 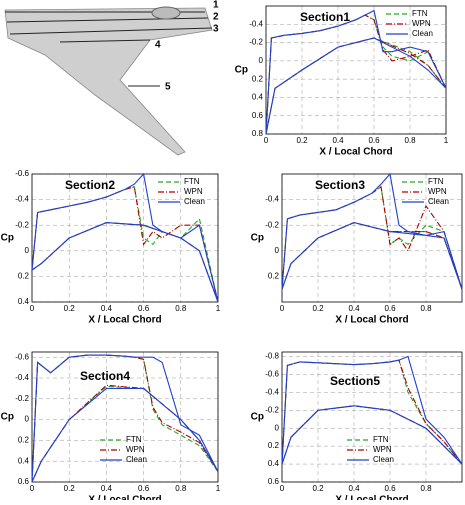 I want to click on chart-title: Section4, so click(x=105, y=376).